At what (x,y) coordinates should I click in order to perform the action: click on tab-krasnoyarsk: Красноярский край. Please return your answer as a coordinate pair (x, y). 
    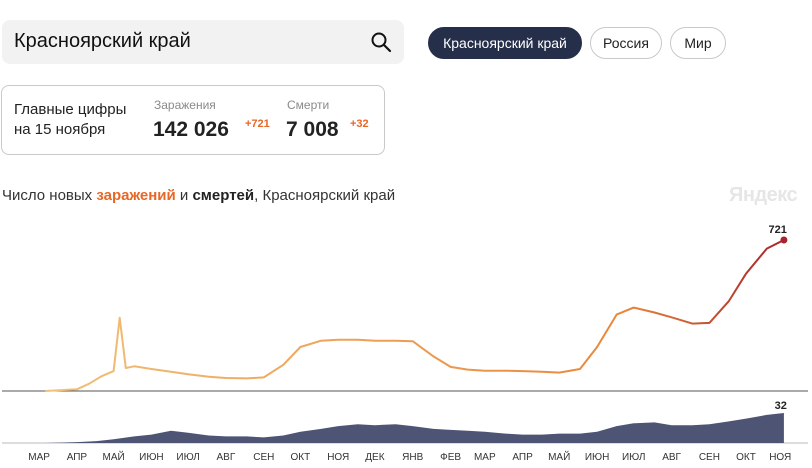
    Looking at the image, I should click on (505, 43).